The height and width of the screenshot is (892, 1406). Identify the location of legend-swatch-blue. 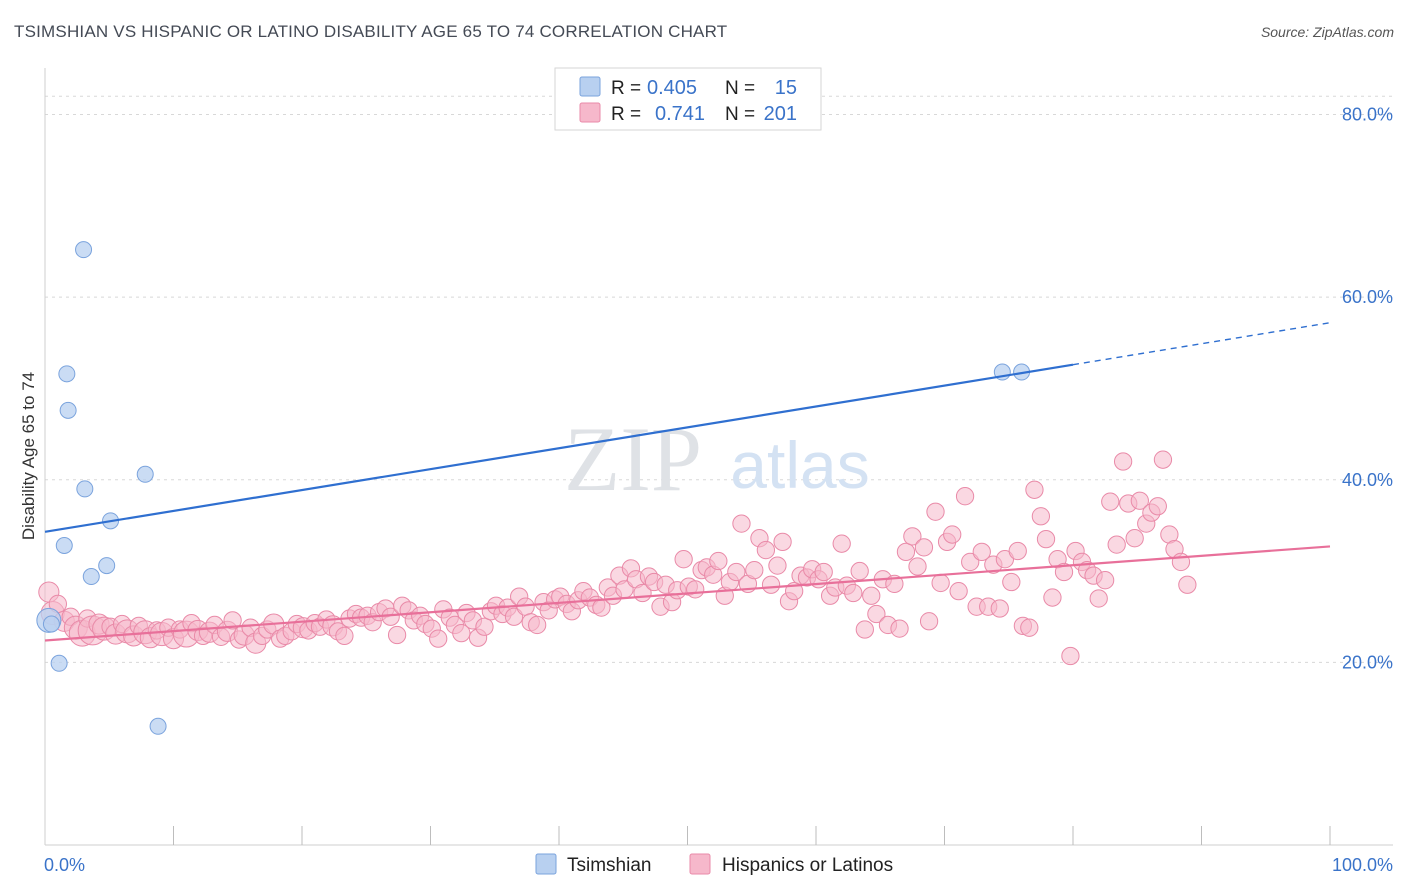
(590, 86).